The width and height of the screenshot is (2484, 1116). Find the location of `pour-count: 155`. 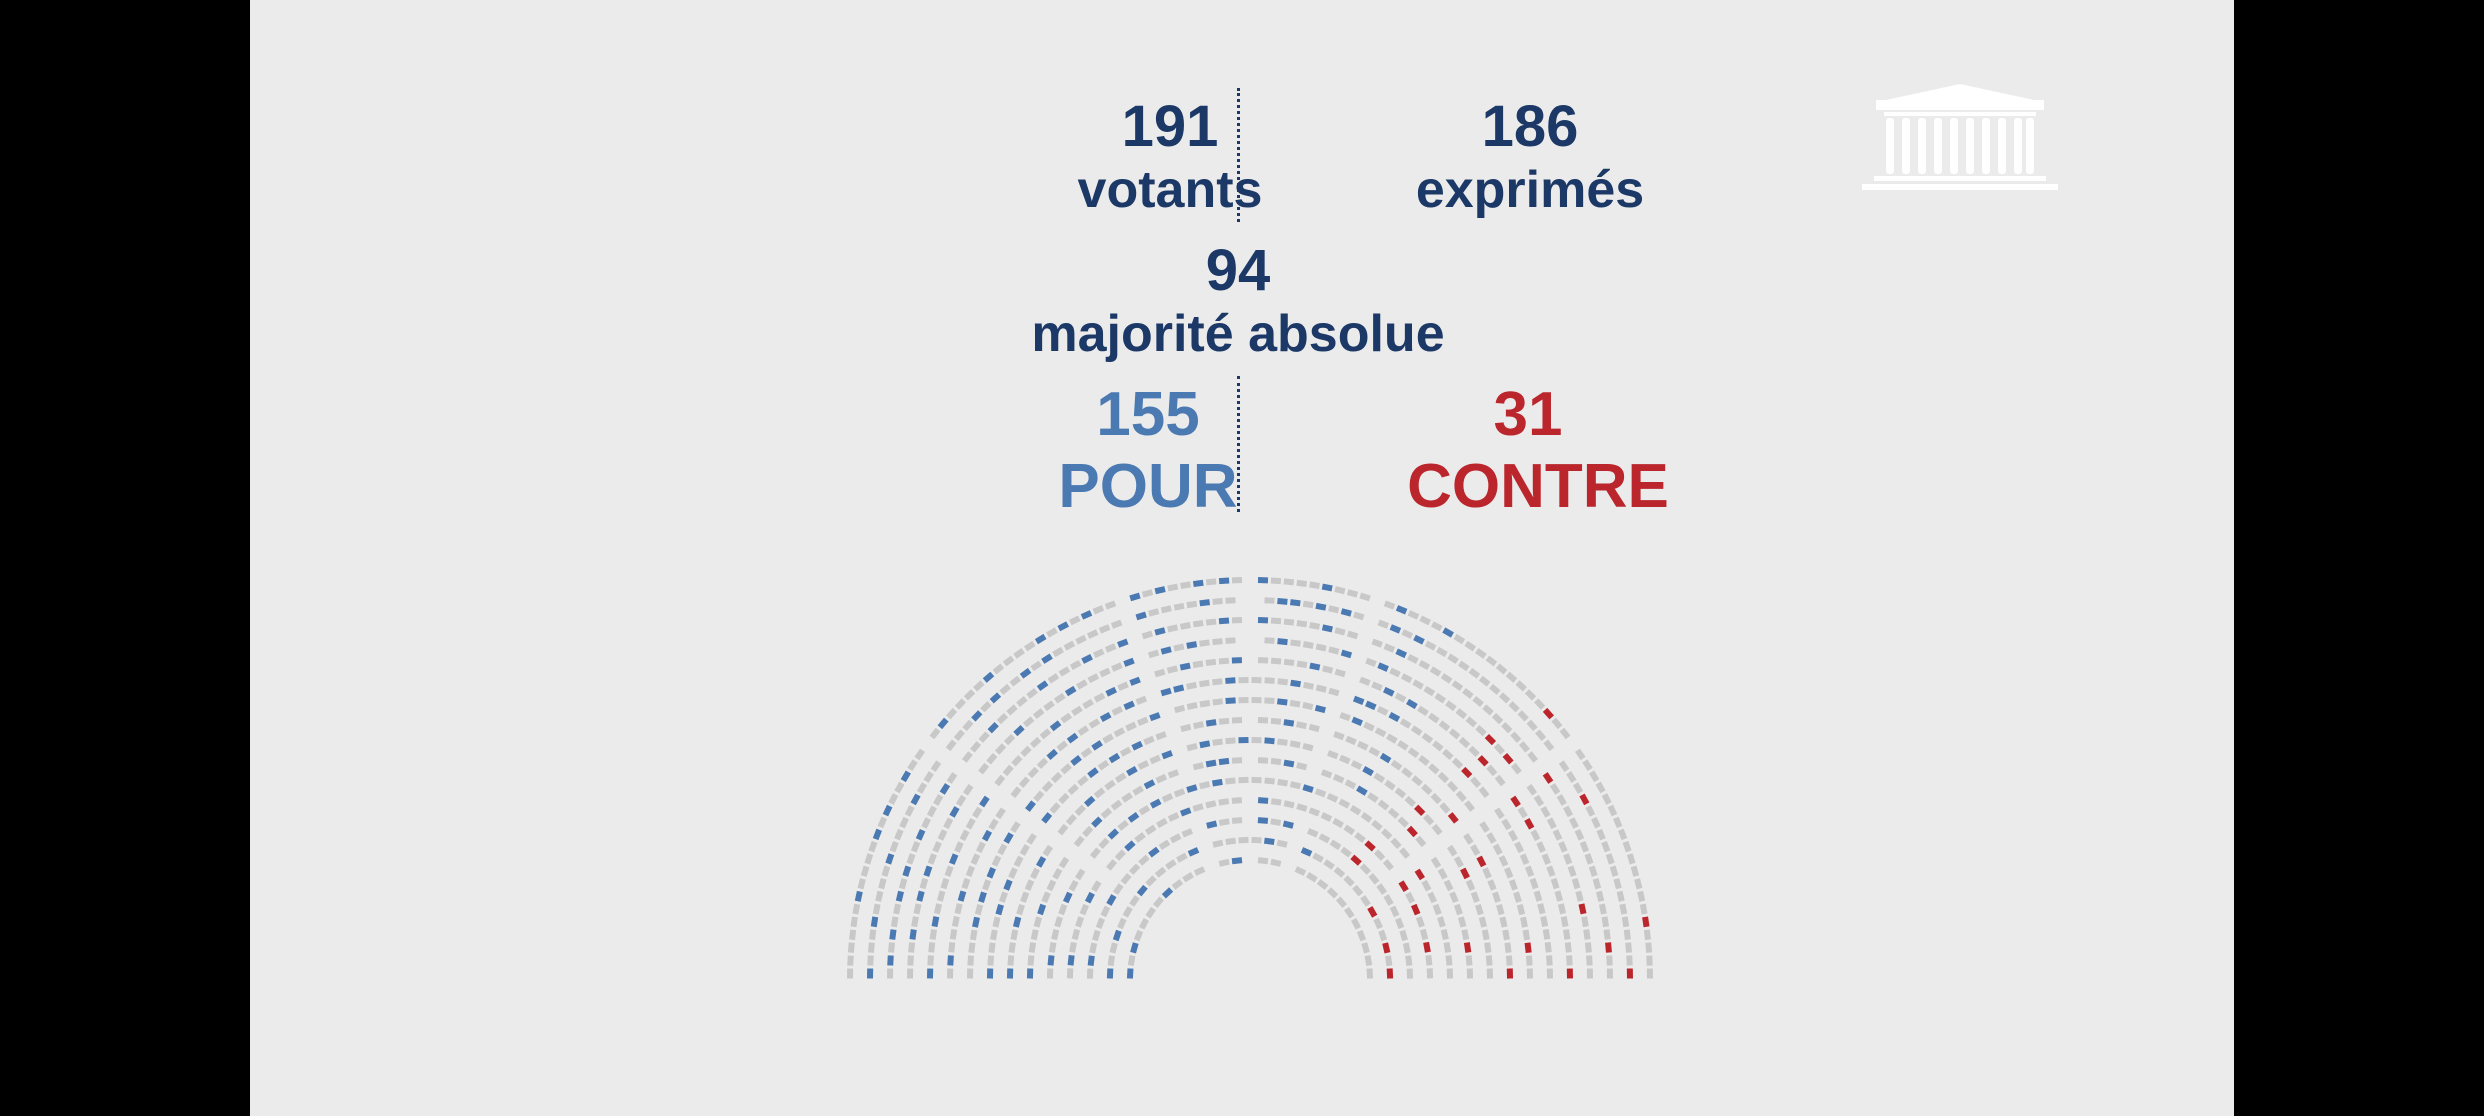

pour-count: 155 is located at coordinates (1148, 414).